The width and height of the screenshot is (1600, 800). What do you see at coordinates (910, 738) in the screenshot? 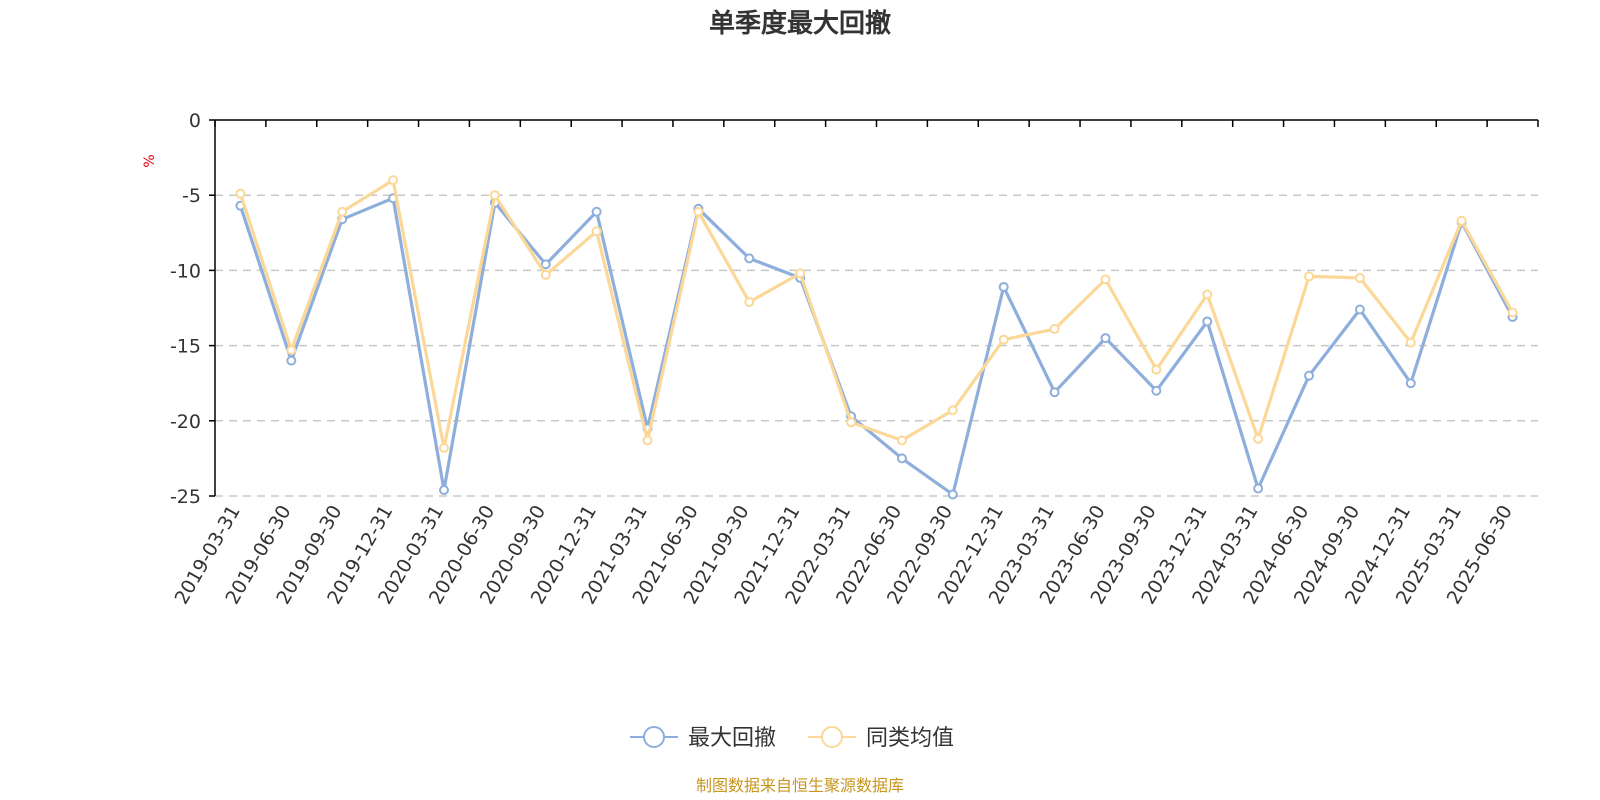
I see `legend-label: 同类均值` at bounding box center [910, 738].